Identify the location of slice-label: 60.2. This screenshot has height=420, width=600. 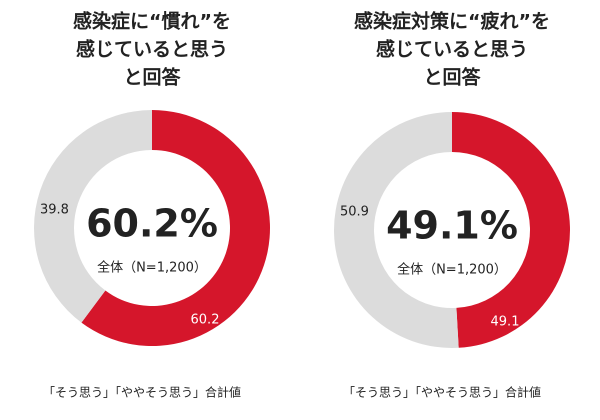
(205, 319).